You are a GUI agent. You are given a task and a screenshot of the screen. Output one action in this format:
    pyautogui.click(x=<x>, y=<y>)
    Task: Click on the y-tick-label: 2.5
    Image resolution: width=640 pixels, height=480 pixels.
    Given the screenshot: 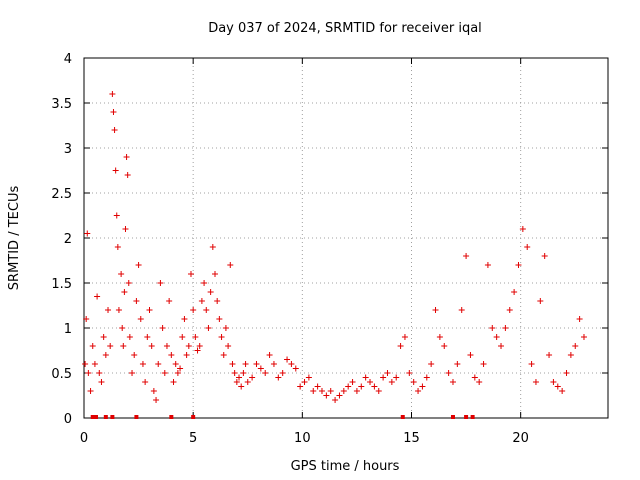 What is the action you would take?
    pyautogui.click(x=61, y=194)
    